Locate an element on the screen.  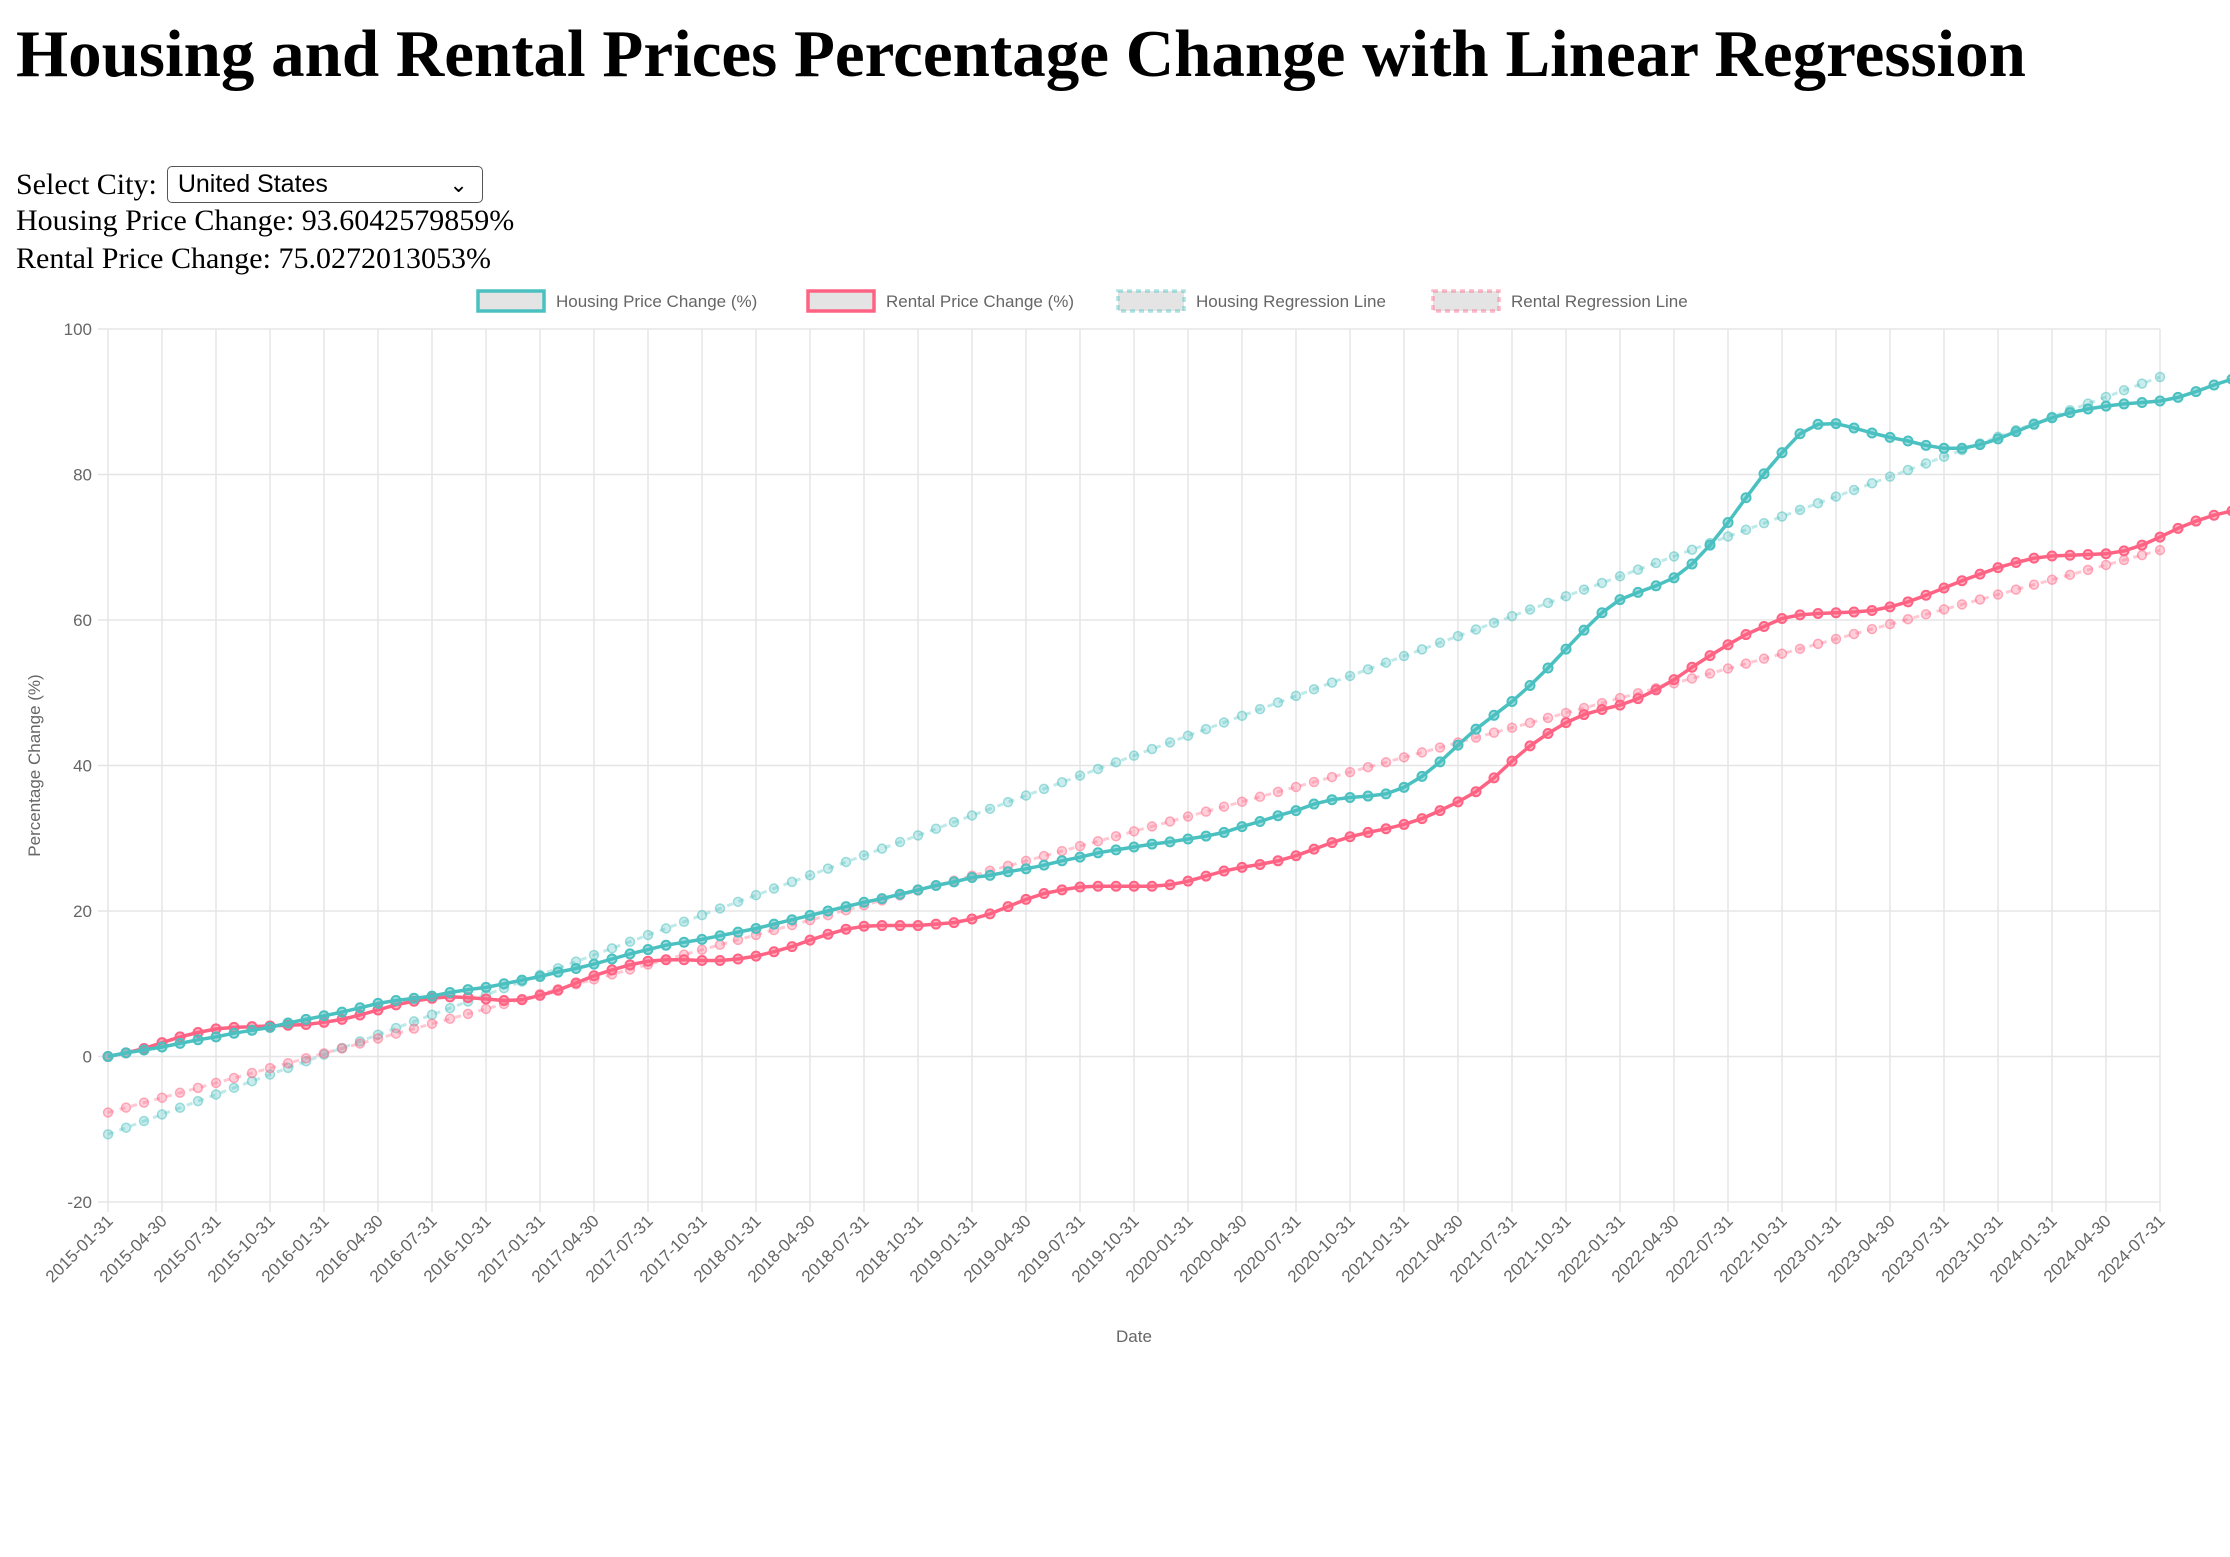
x-axis-label: Date is located at coordinates (1134, 1336).